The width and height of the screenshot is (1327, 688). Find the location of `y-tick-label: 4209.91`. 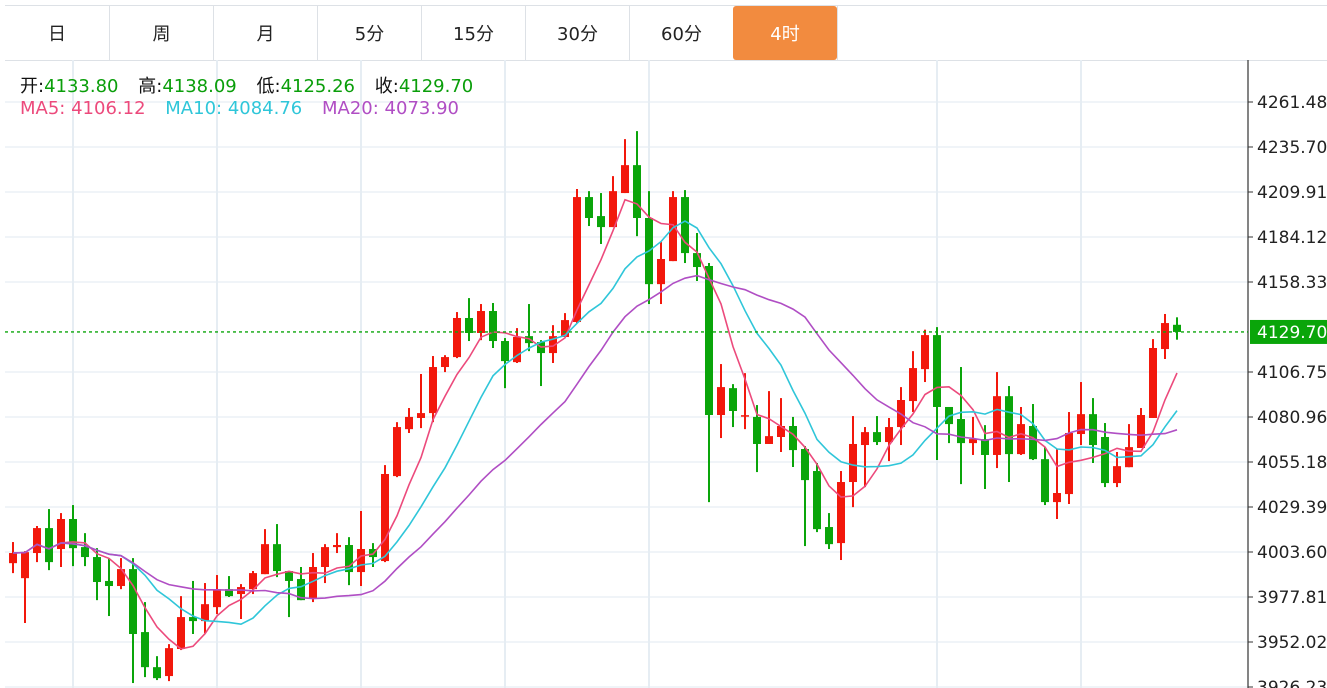

y-tick-label: 4209.91 is located at coordinates (1292, 193).